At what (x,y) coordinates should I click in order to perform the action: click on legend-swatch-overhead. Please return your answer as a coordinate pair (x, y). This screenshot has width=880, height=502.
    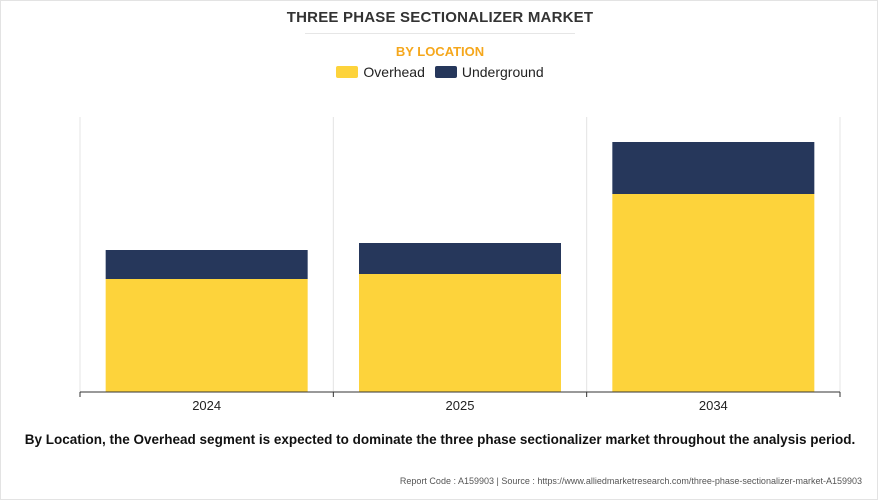
    Looking at the image, I should click on (347, 72).